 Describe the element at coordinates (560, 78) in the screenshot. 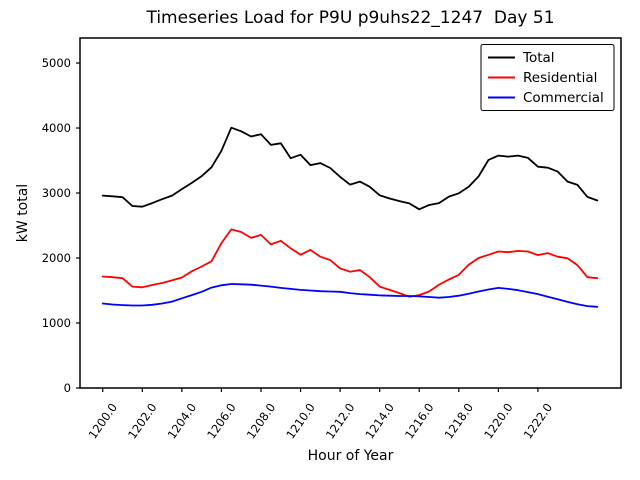

I see `legend-label-residential: Residential` at that location.